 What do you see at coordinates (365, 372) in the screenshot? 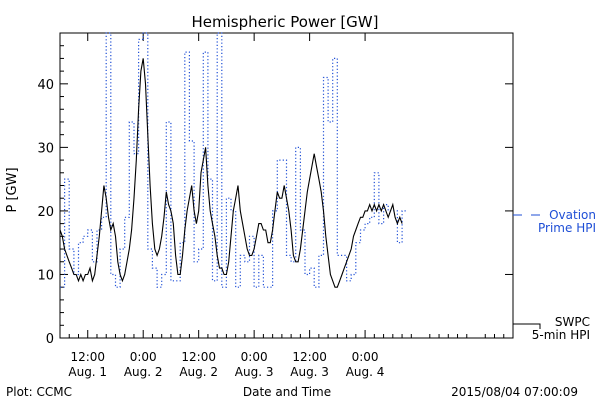
I see `x-tick-date-label: Aug. 4` at bounding box center [365, 372].